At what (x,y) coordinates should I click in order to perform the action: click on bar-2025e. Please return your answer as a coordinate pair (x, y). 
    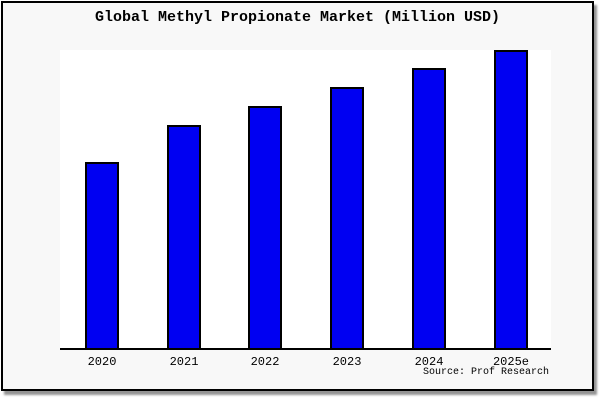
    Looking at the image, I should click on (511, 200).